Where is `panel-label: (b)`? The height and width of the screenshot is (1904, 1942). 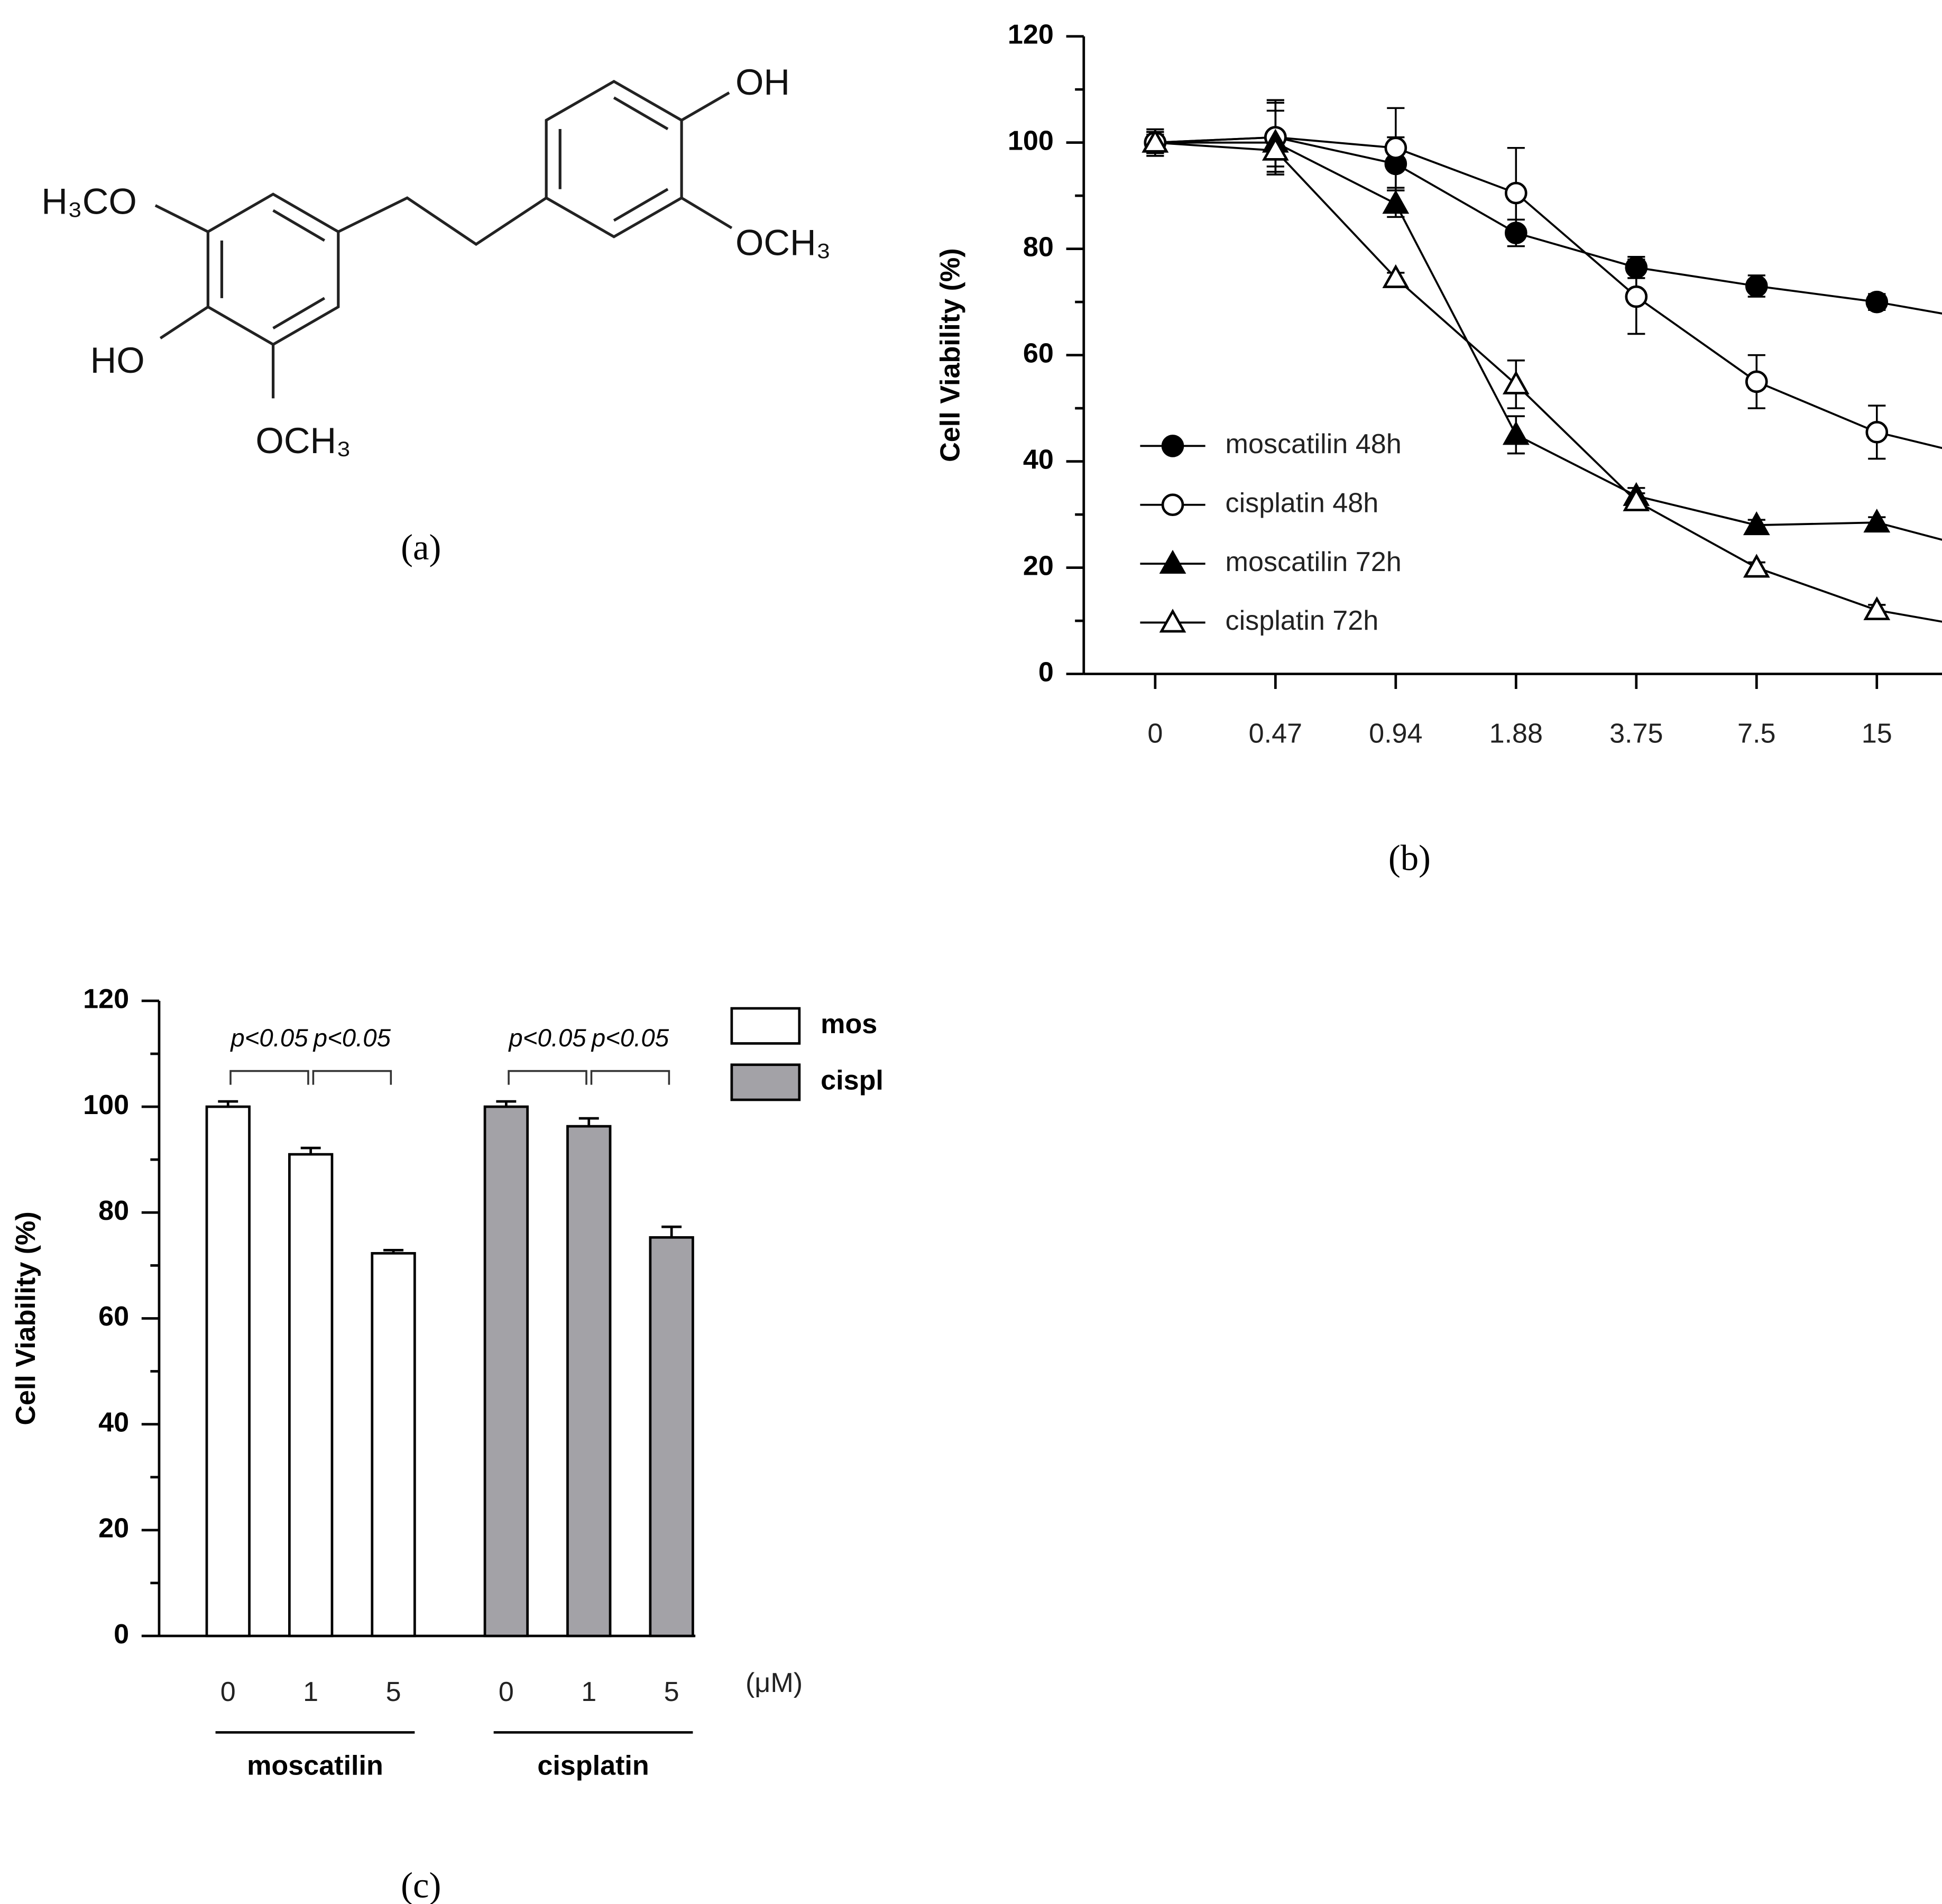 panel-label: (b) is located at coordinates (1409, 858).